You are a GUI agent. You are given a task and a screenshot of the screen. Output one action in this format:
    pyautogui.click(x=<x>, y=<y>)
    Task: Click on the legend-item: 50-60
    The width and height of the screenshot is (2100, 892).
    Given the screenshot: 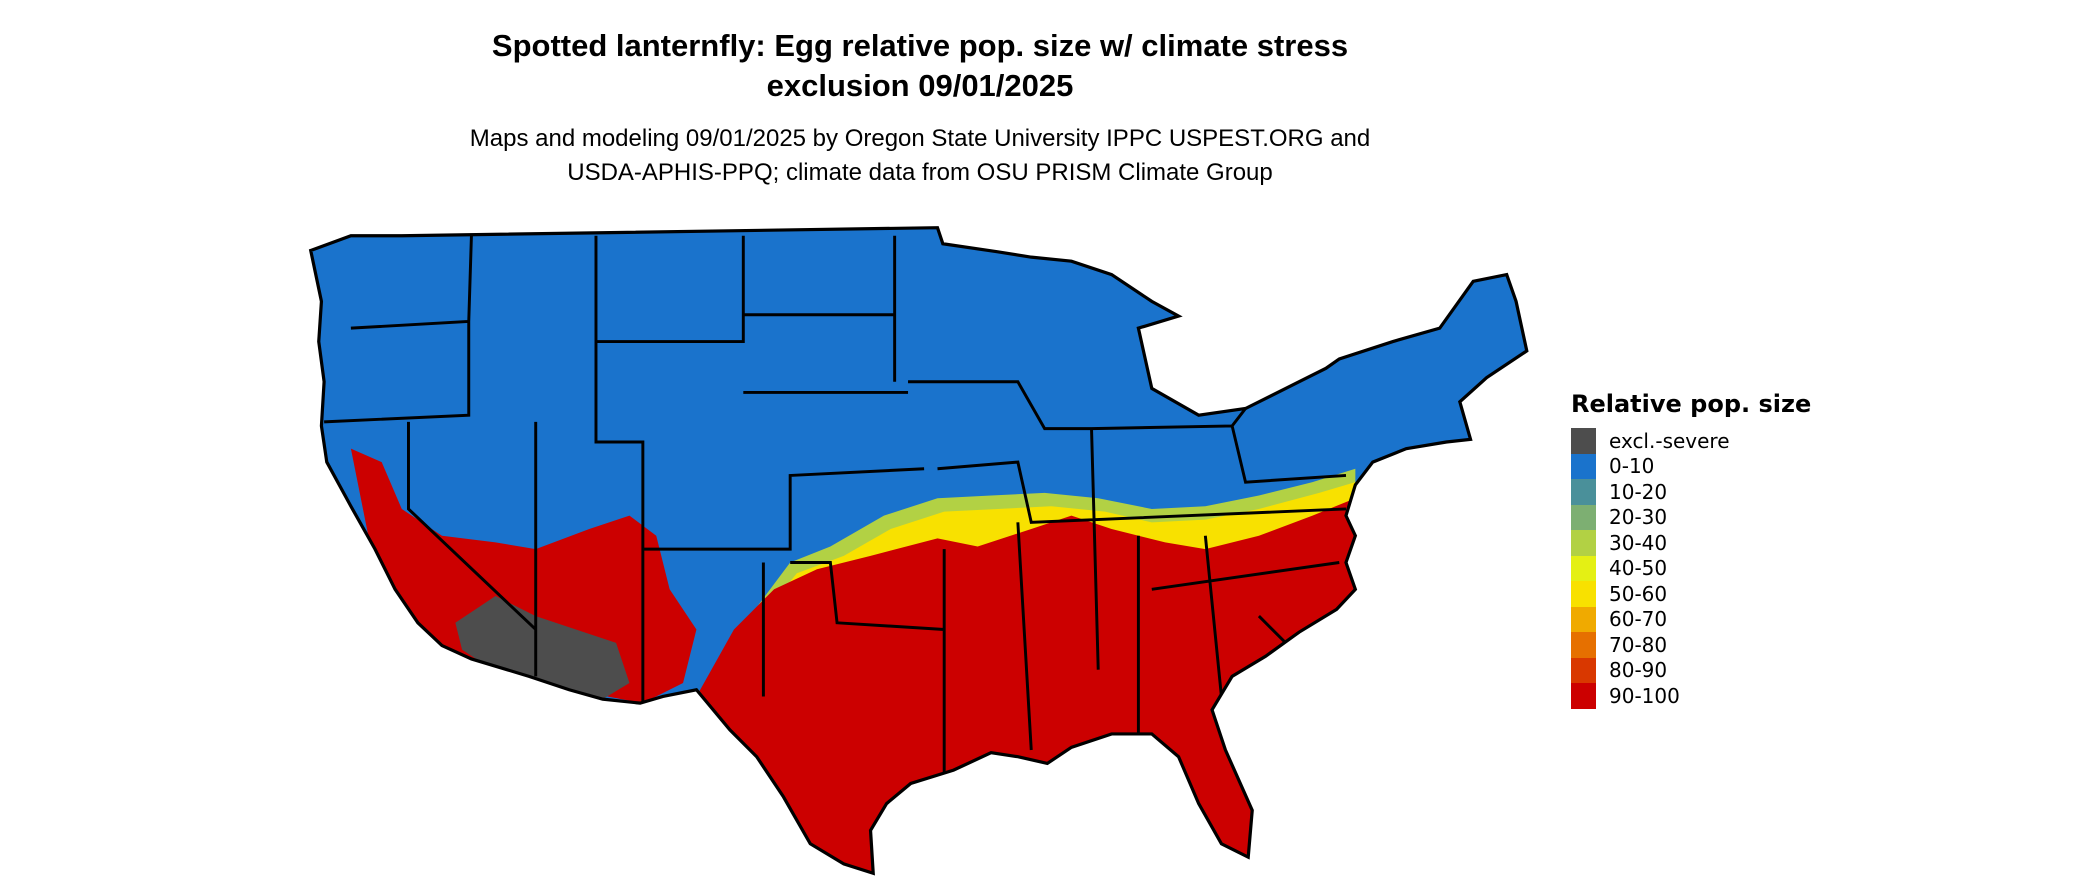 What is the action you would take?
    pyautogui.click(x=1691, y=594)
    